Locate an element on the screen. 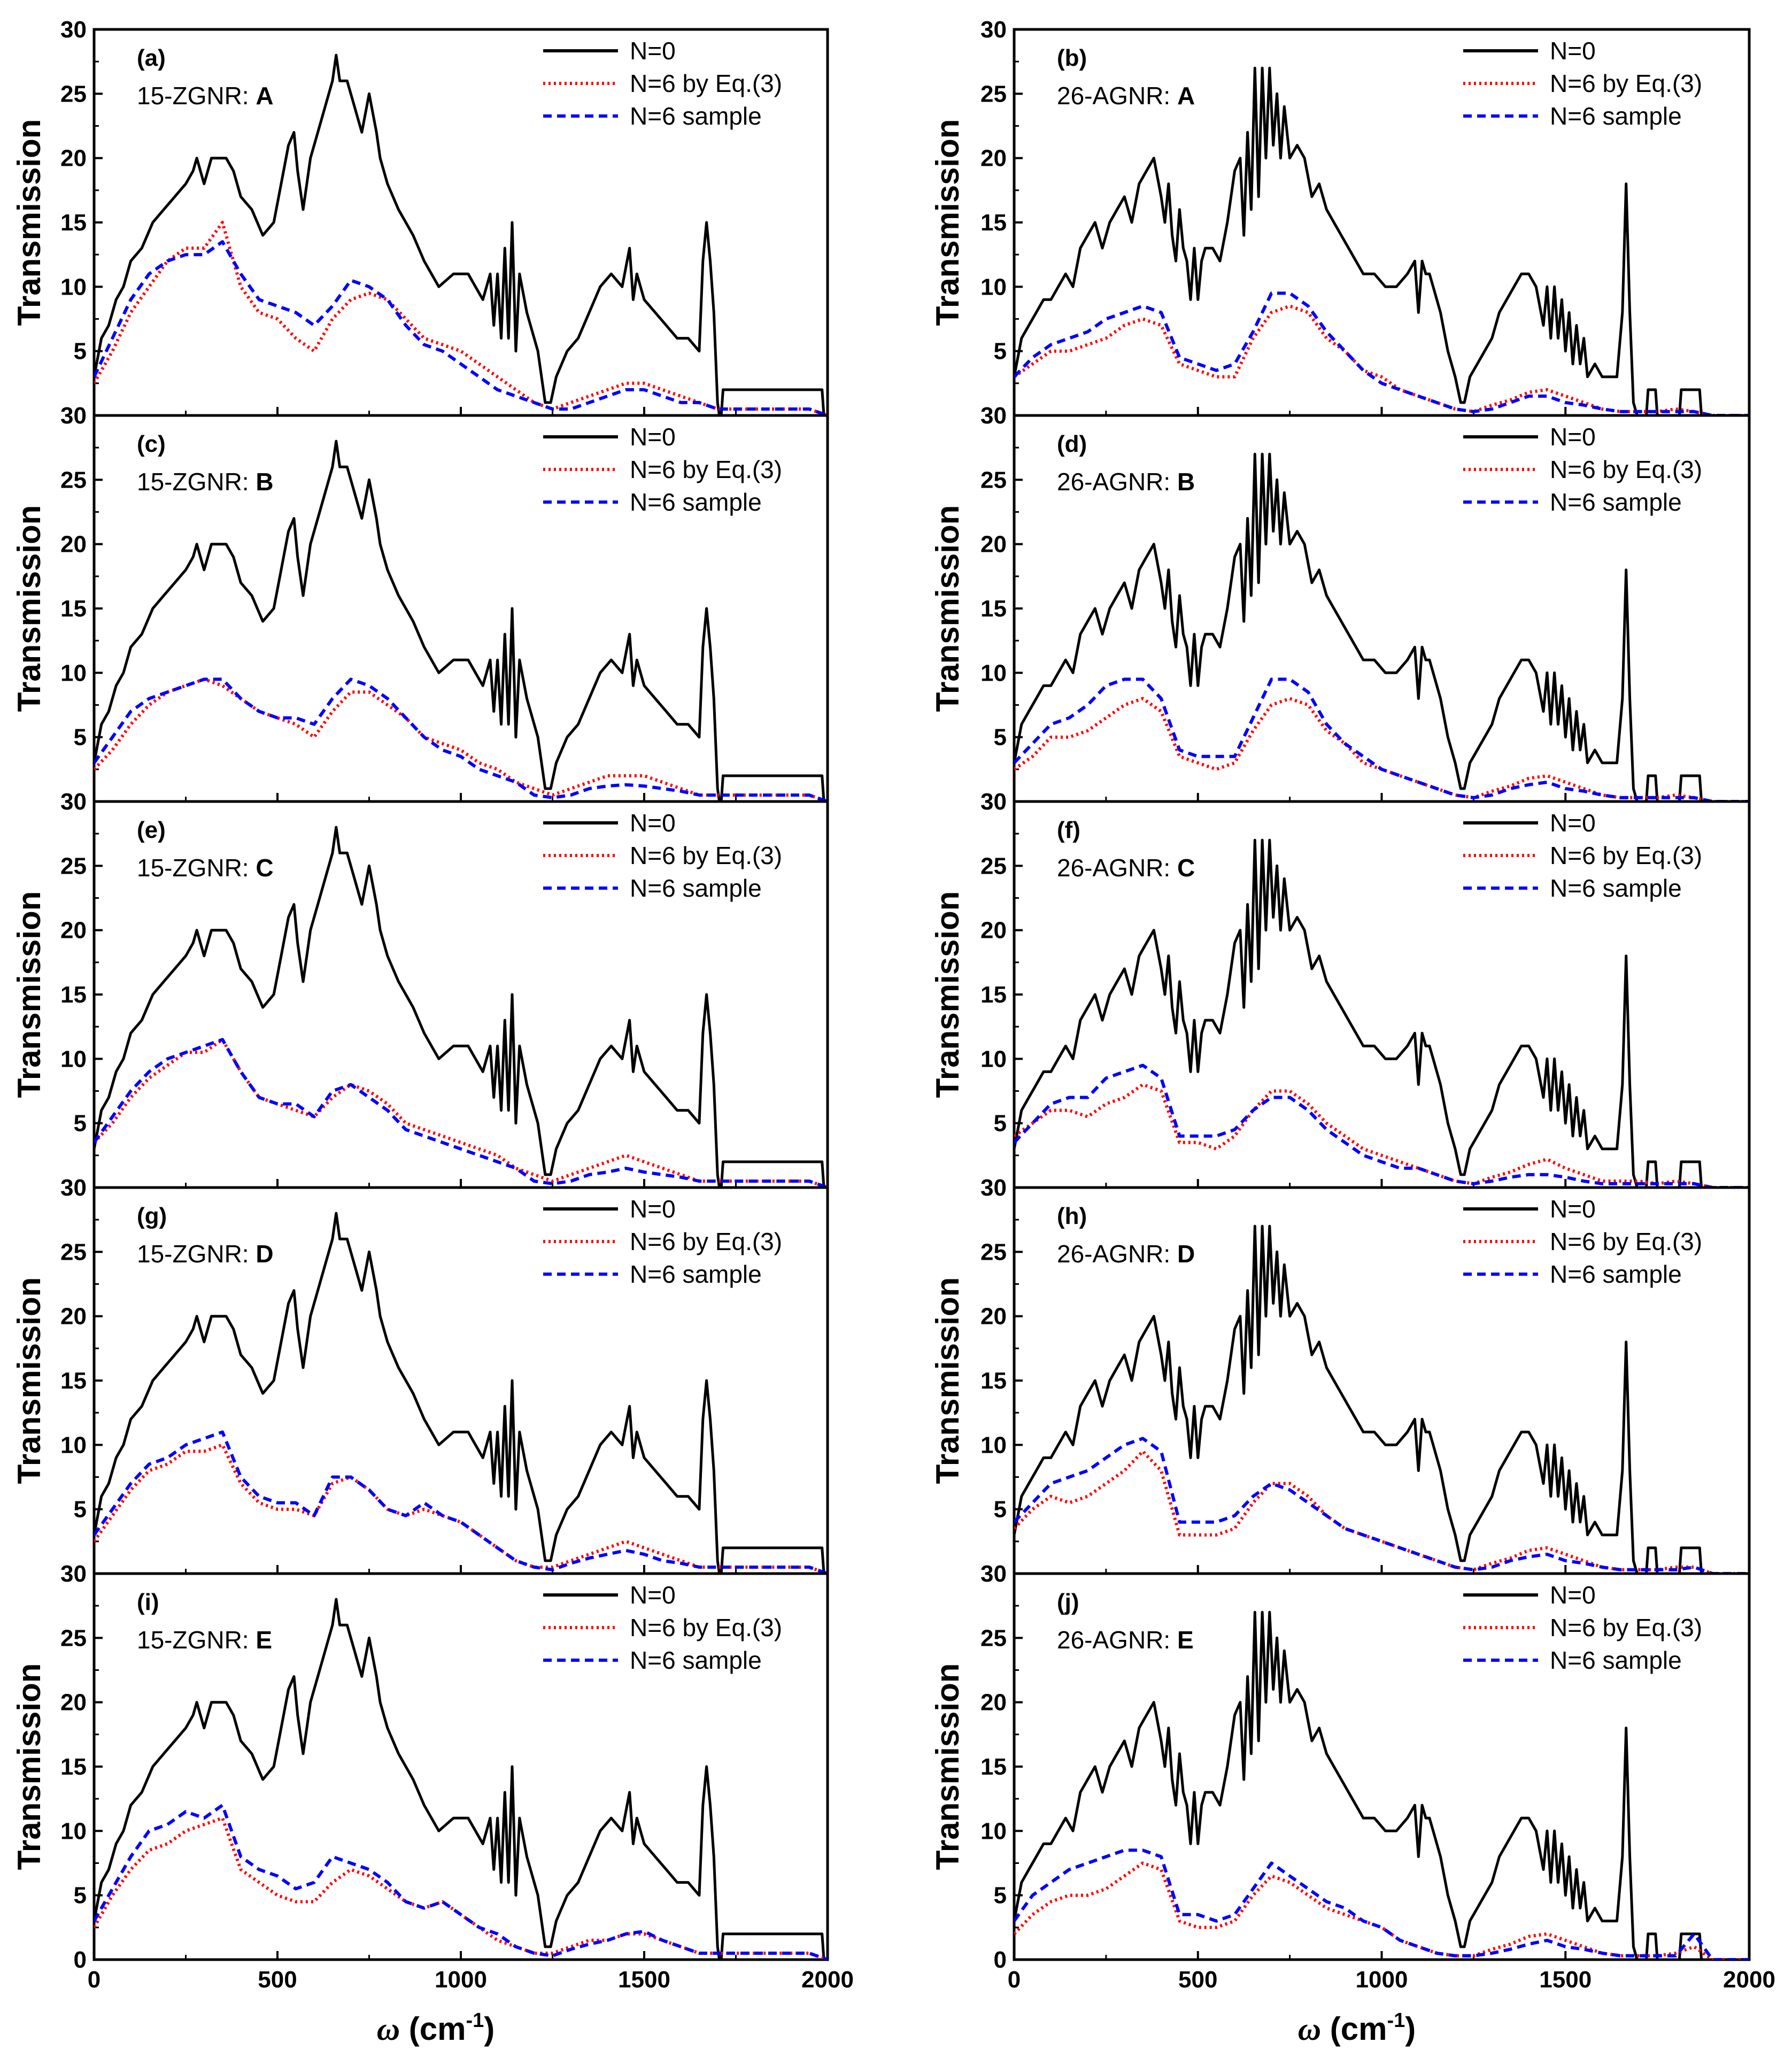 The height and width of the screenshot is (2058, 1792). system-label: 26-AGNR: A is located at coordinates (1126, 96).